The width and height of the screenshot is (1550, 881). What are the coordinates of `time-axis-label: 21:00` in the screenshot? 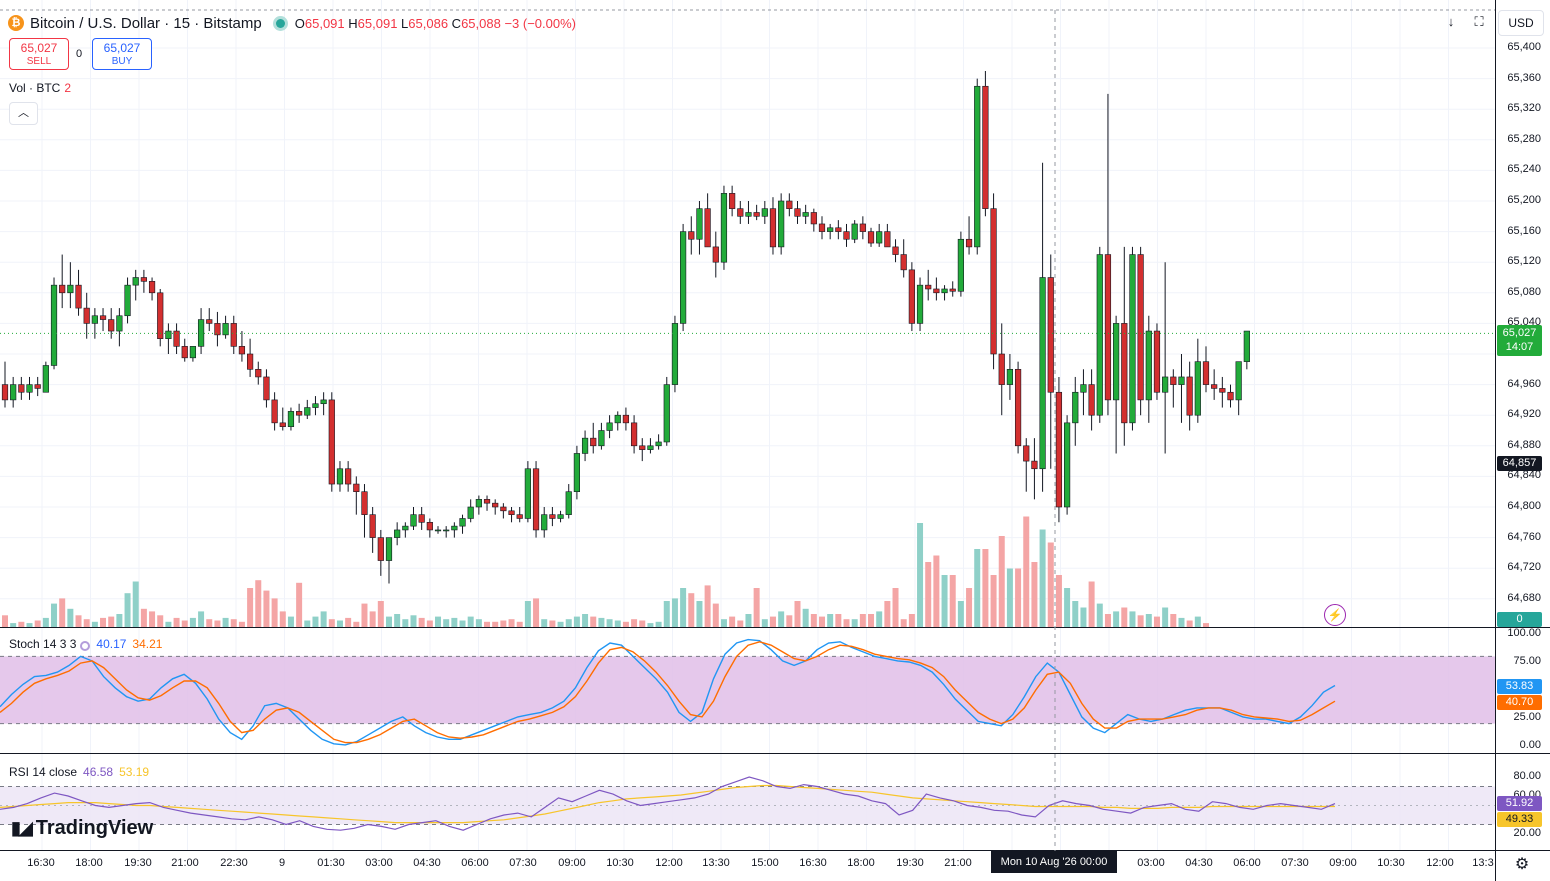 It's located at (958, 863).